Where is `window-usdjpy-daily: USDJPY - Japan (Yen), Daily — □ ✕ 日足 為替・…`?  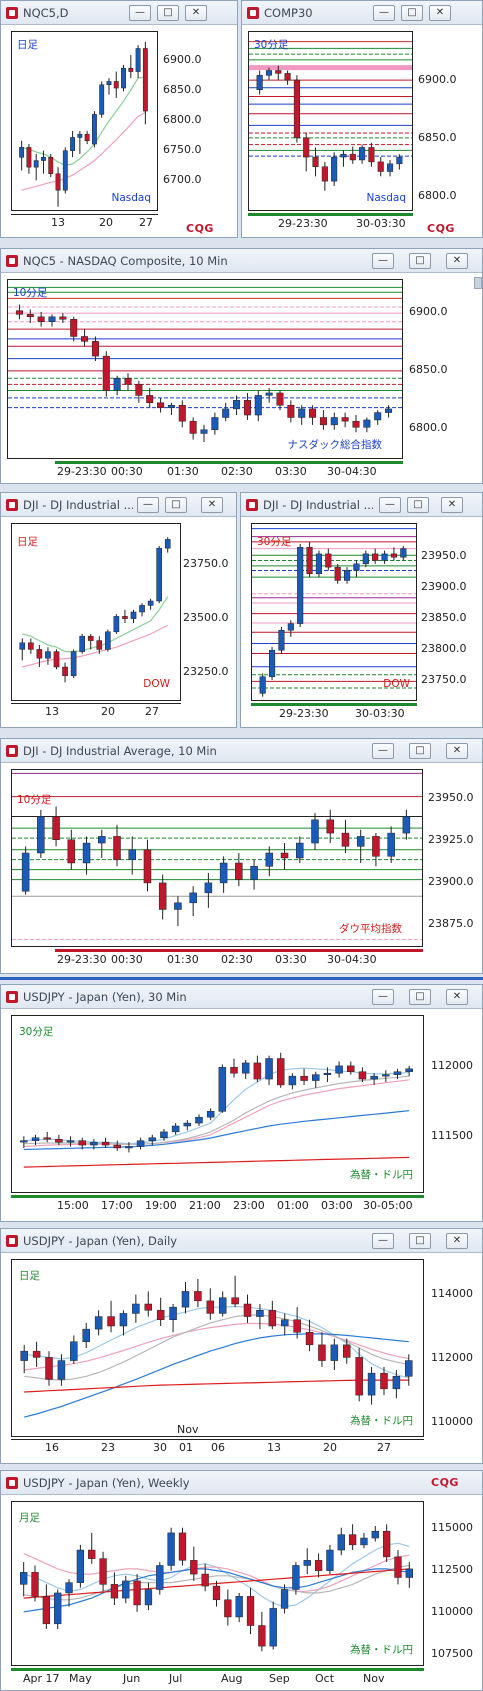 window-usdjpy-daily: USDJPY - Japan (Yen), Daily — □ ✕ 日足 為替・… is located at coordinates (241, 1346).